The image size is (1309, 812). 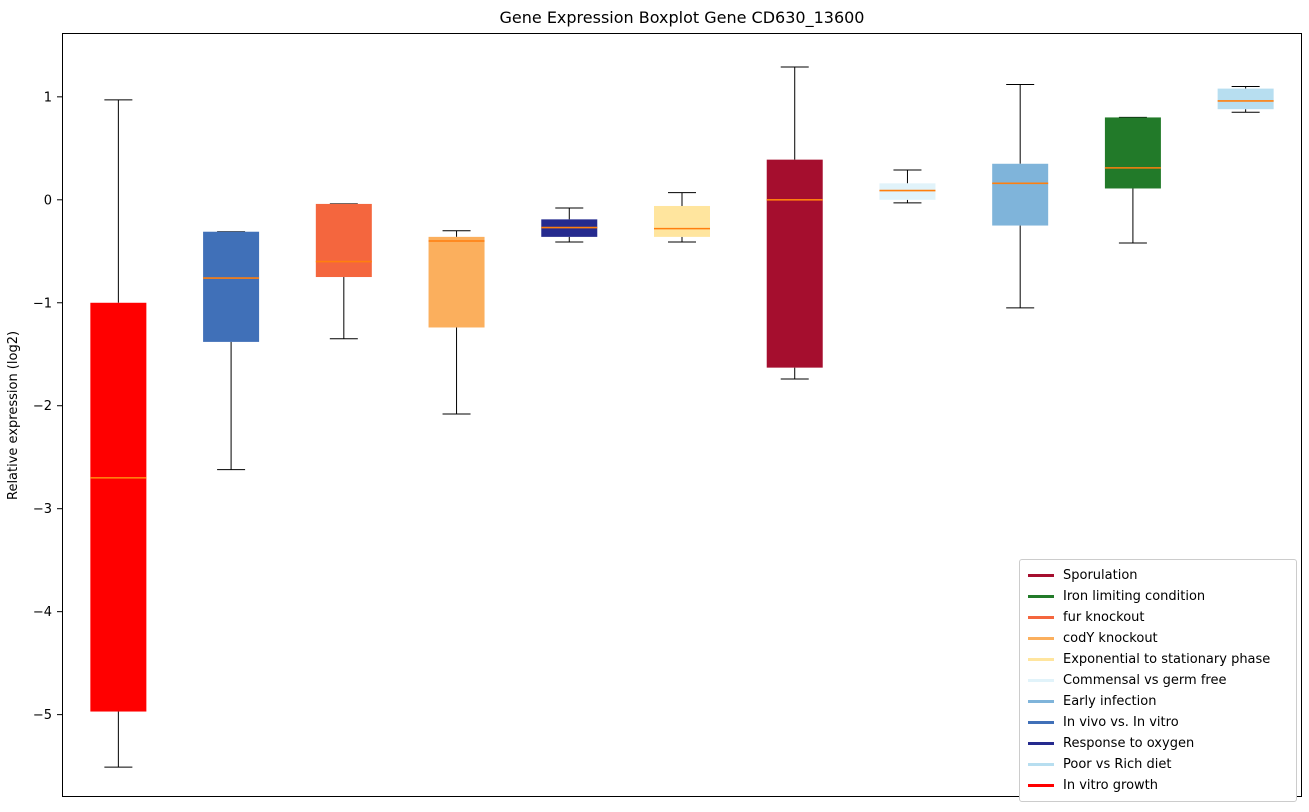 I want to click on legend-label: Iron limiting condition, so click(x=1134, y=596).